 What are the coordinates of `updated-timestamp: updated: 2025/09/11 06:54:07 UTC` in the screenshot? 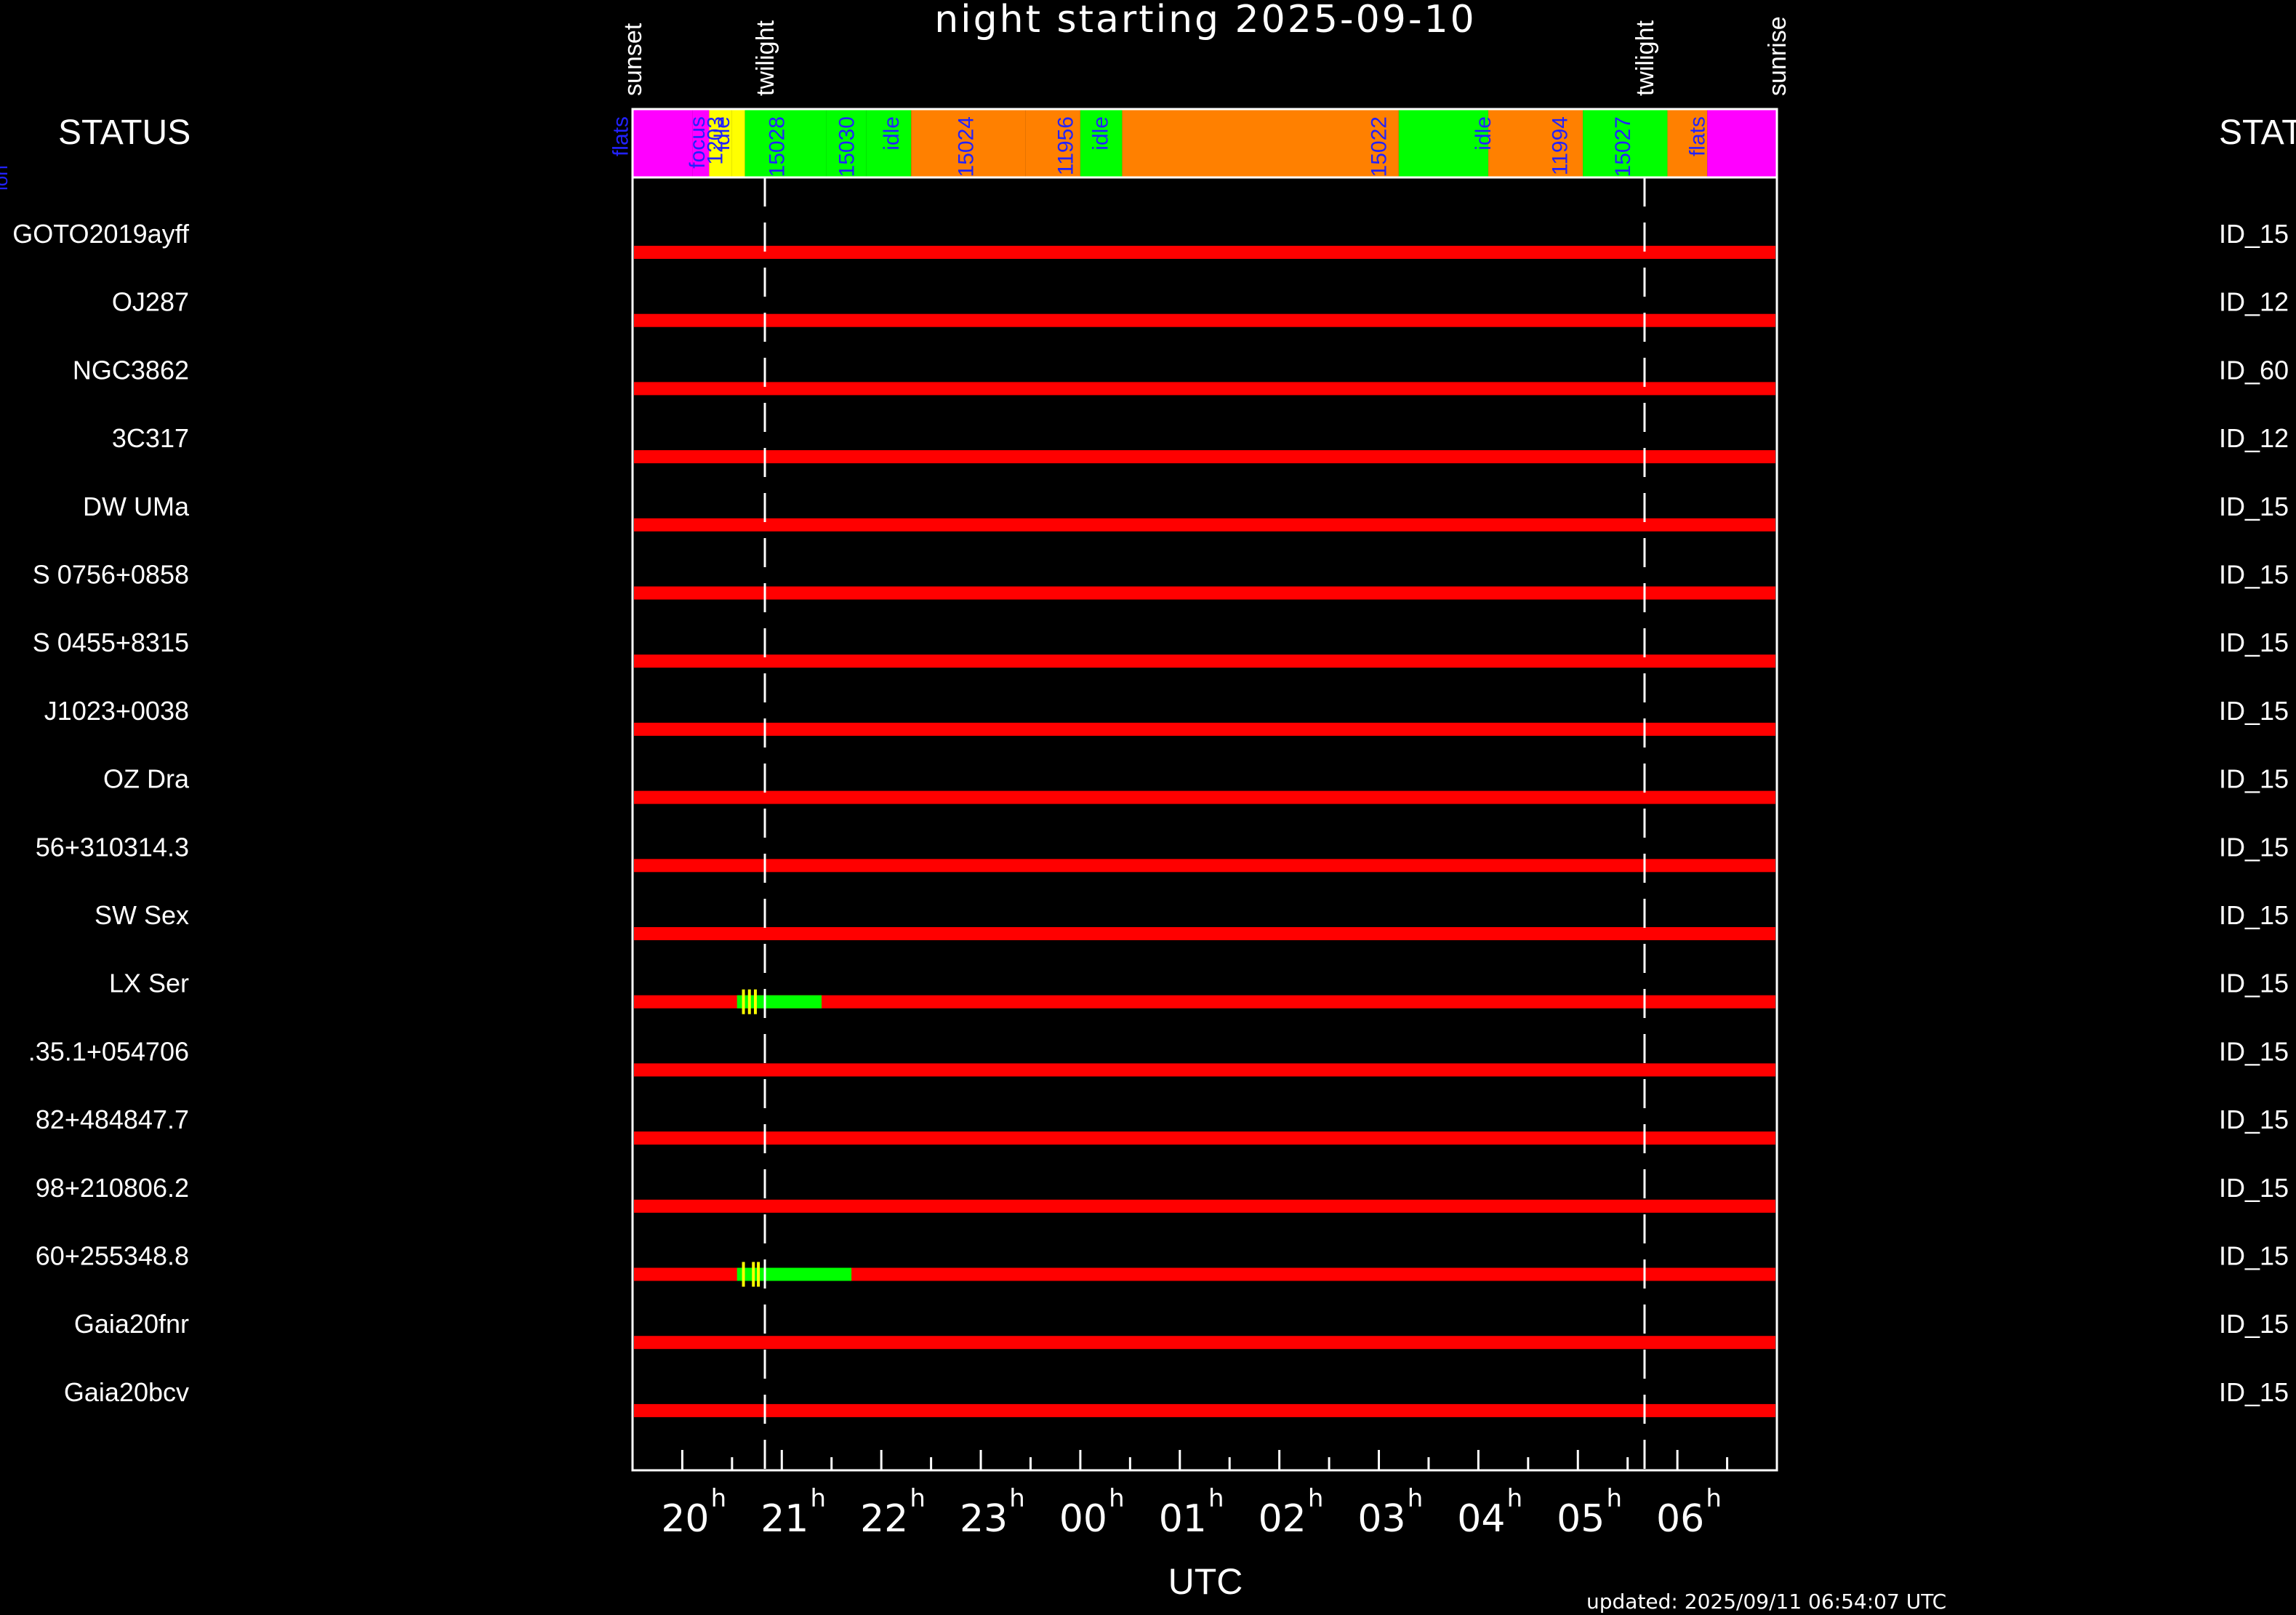 It's located at (1766, 1602).